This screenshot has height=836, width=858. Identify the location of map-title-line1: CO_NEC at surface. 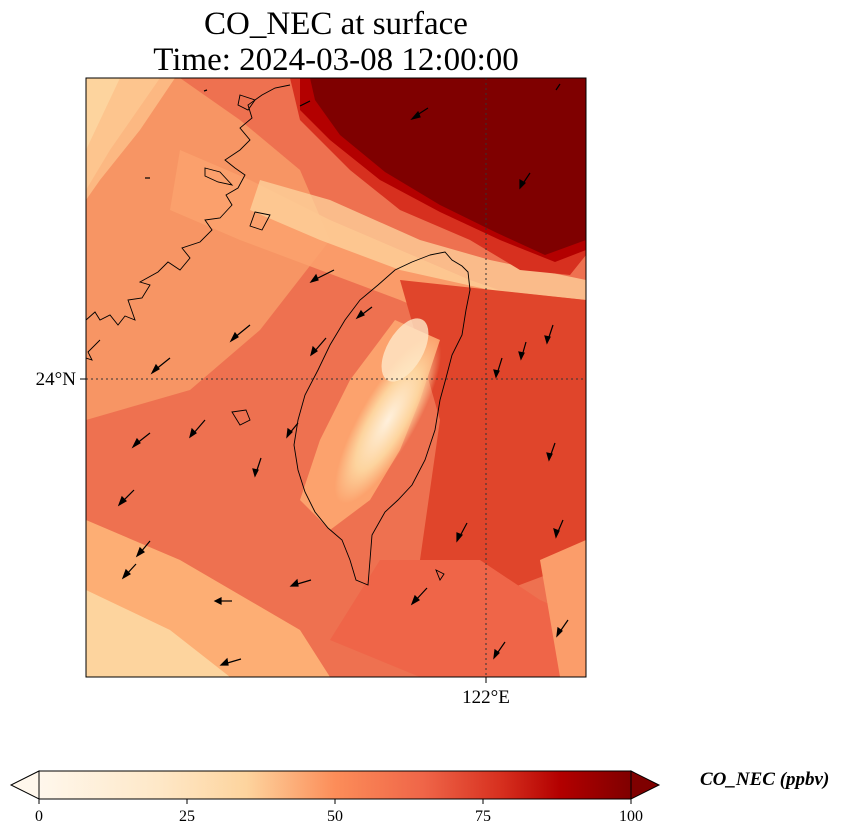
(336, 24).